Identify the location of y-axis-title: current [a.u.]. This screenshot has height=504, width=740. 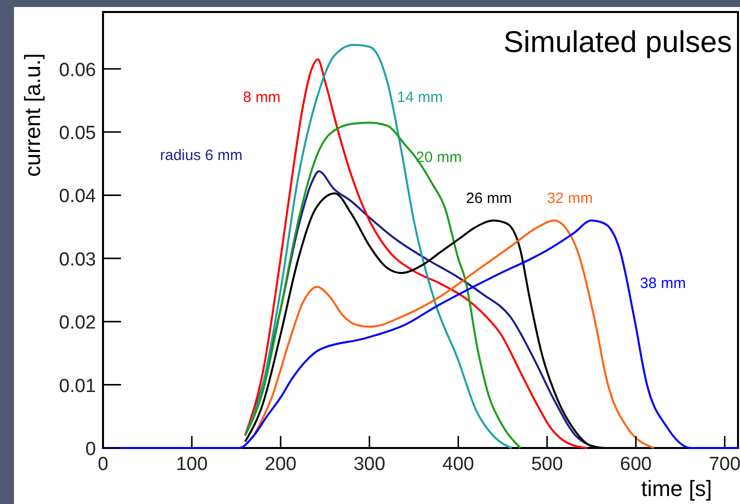
(32, 115).